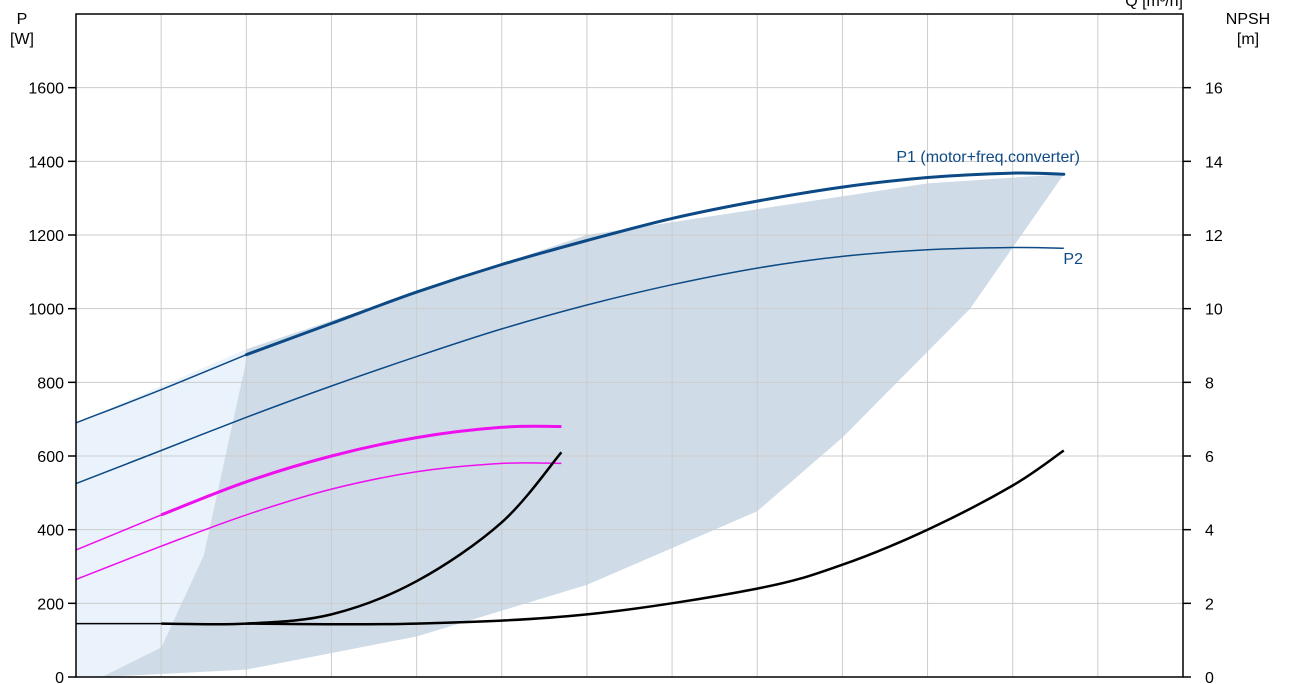 The image size is (1293, 684). I want to click on right-tick-label: 0, so click(1209, 677).